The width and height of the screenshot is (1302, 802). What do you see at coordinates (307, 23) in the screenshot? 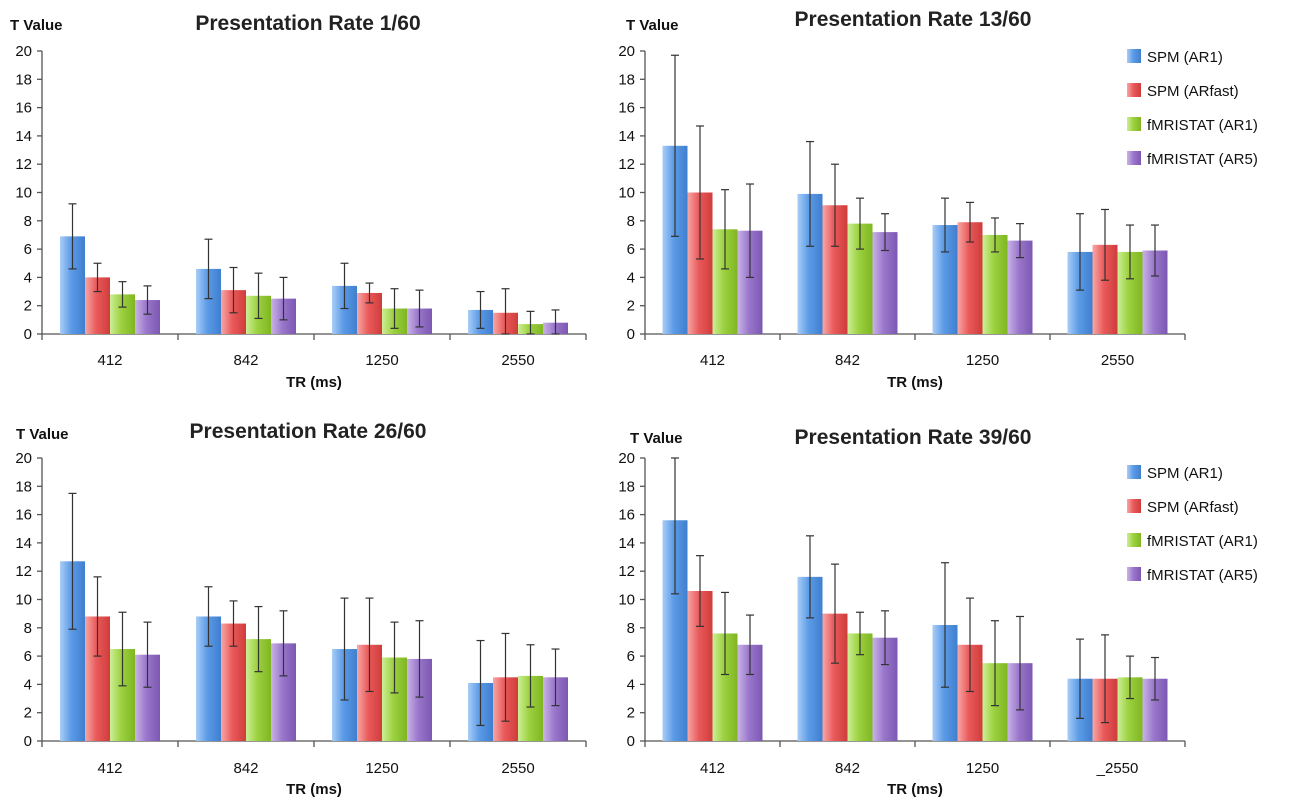
I see `chart-title: Presentation Rate 1/60` at bounding box center [307, 23].